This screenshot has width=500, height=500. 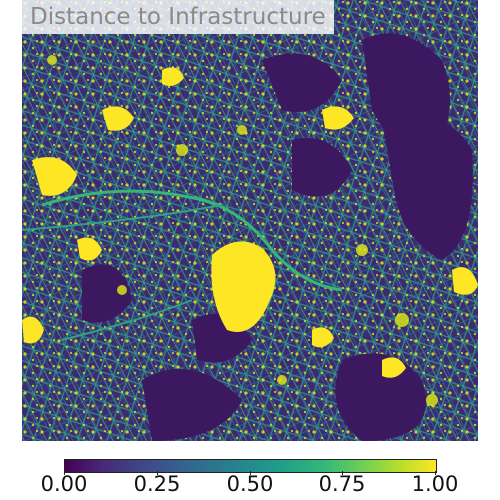 What do you see at coordinates (178, 17) in the screenshot?
I see `map-title: Distance to Infrastructure` at bounding box center [178, 17].